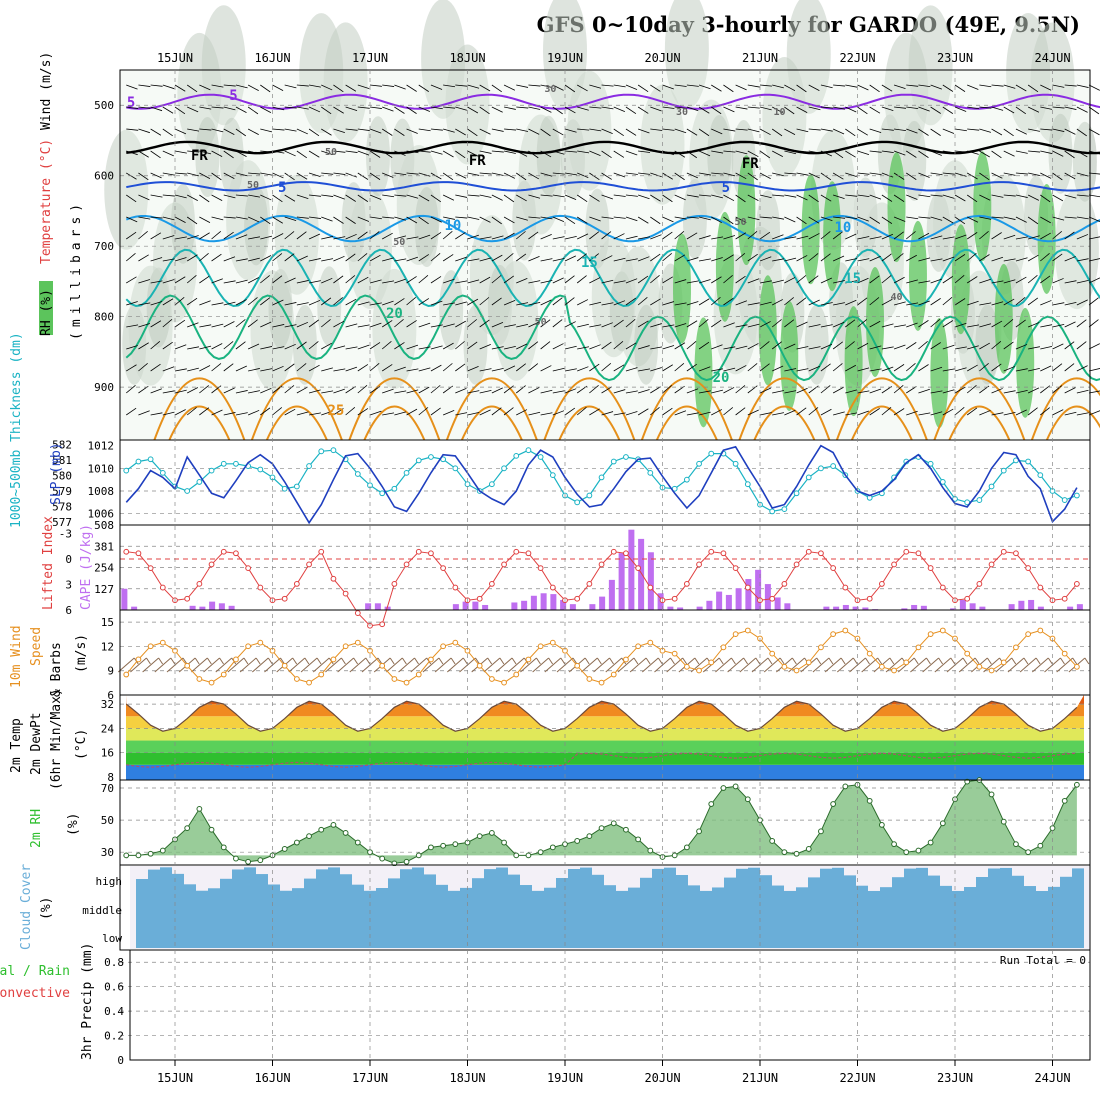  What do you see at coordinates (555, 907) in the screenshot?
I see `cloud-cover-panel: high middle low Cloud Cover (%)` at bounding box center [555, 907].